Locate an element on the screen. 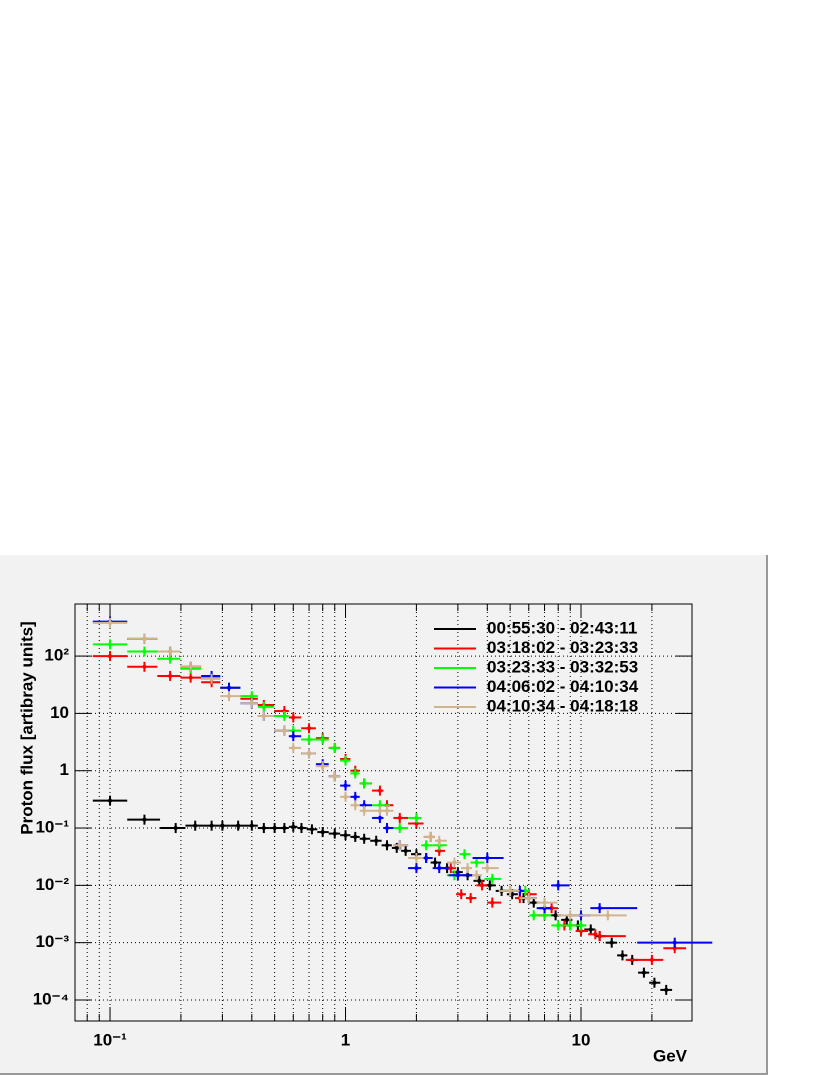 This screenshot has height=1075, width=830. y-tick-label: 10 is located at coordinates (59, 712).